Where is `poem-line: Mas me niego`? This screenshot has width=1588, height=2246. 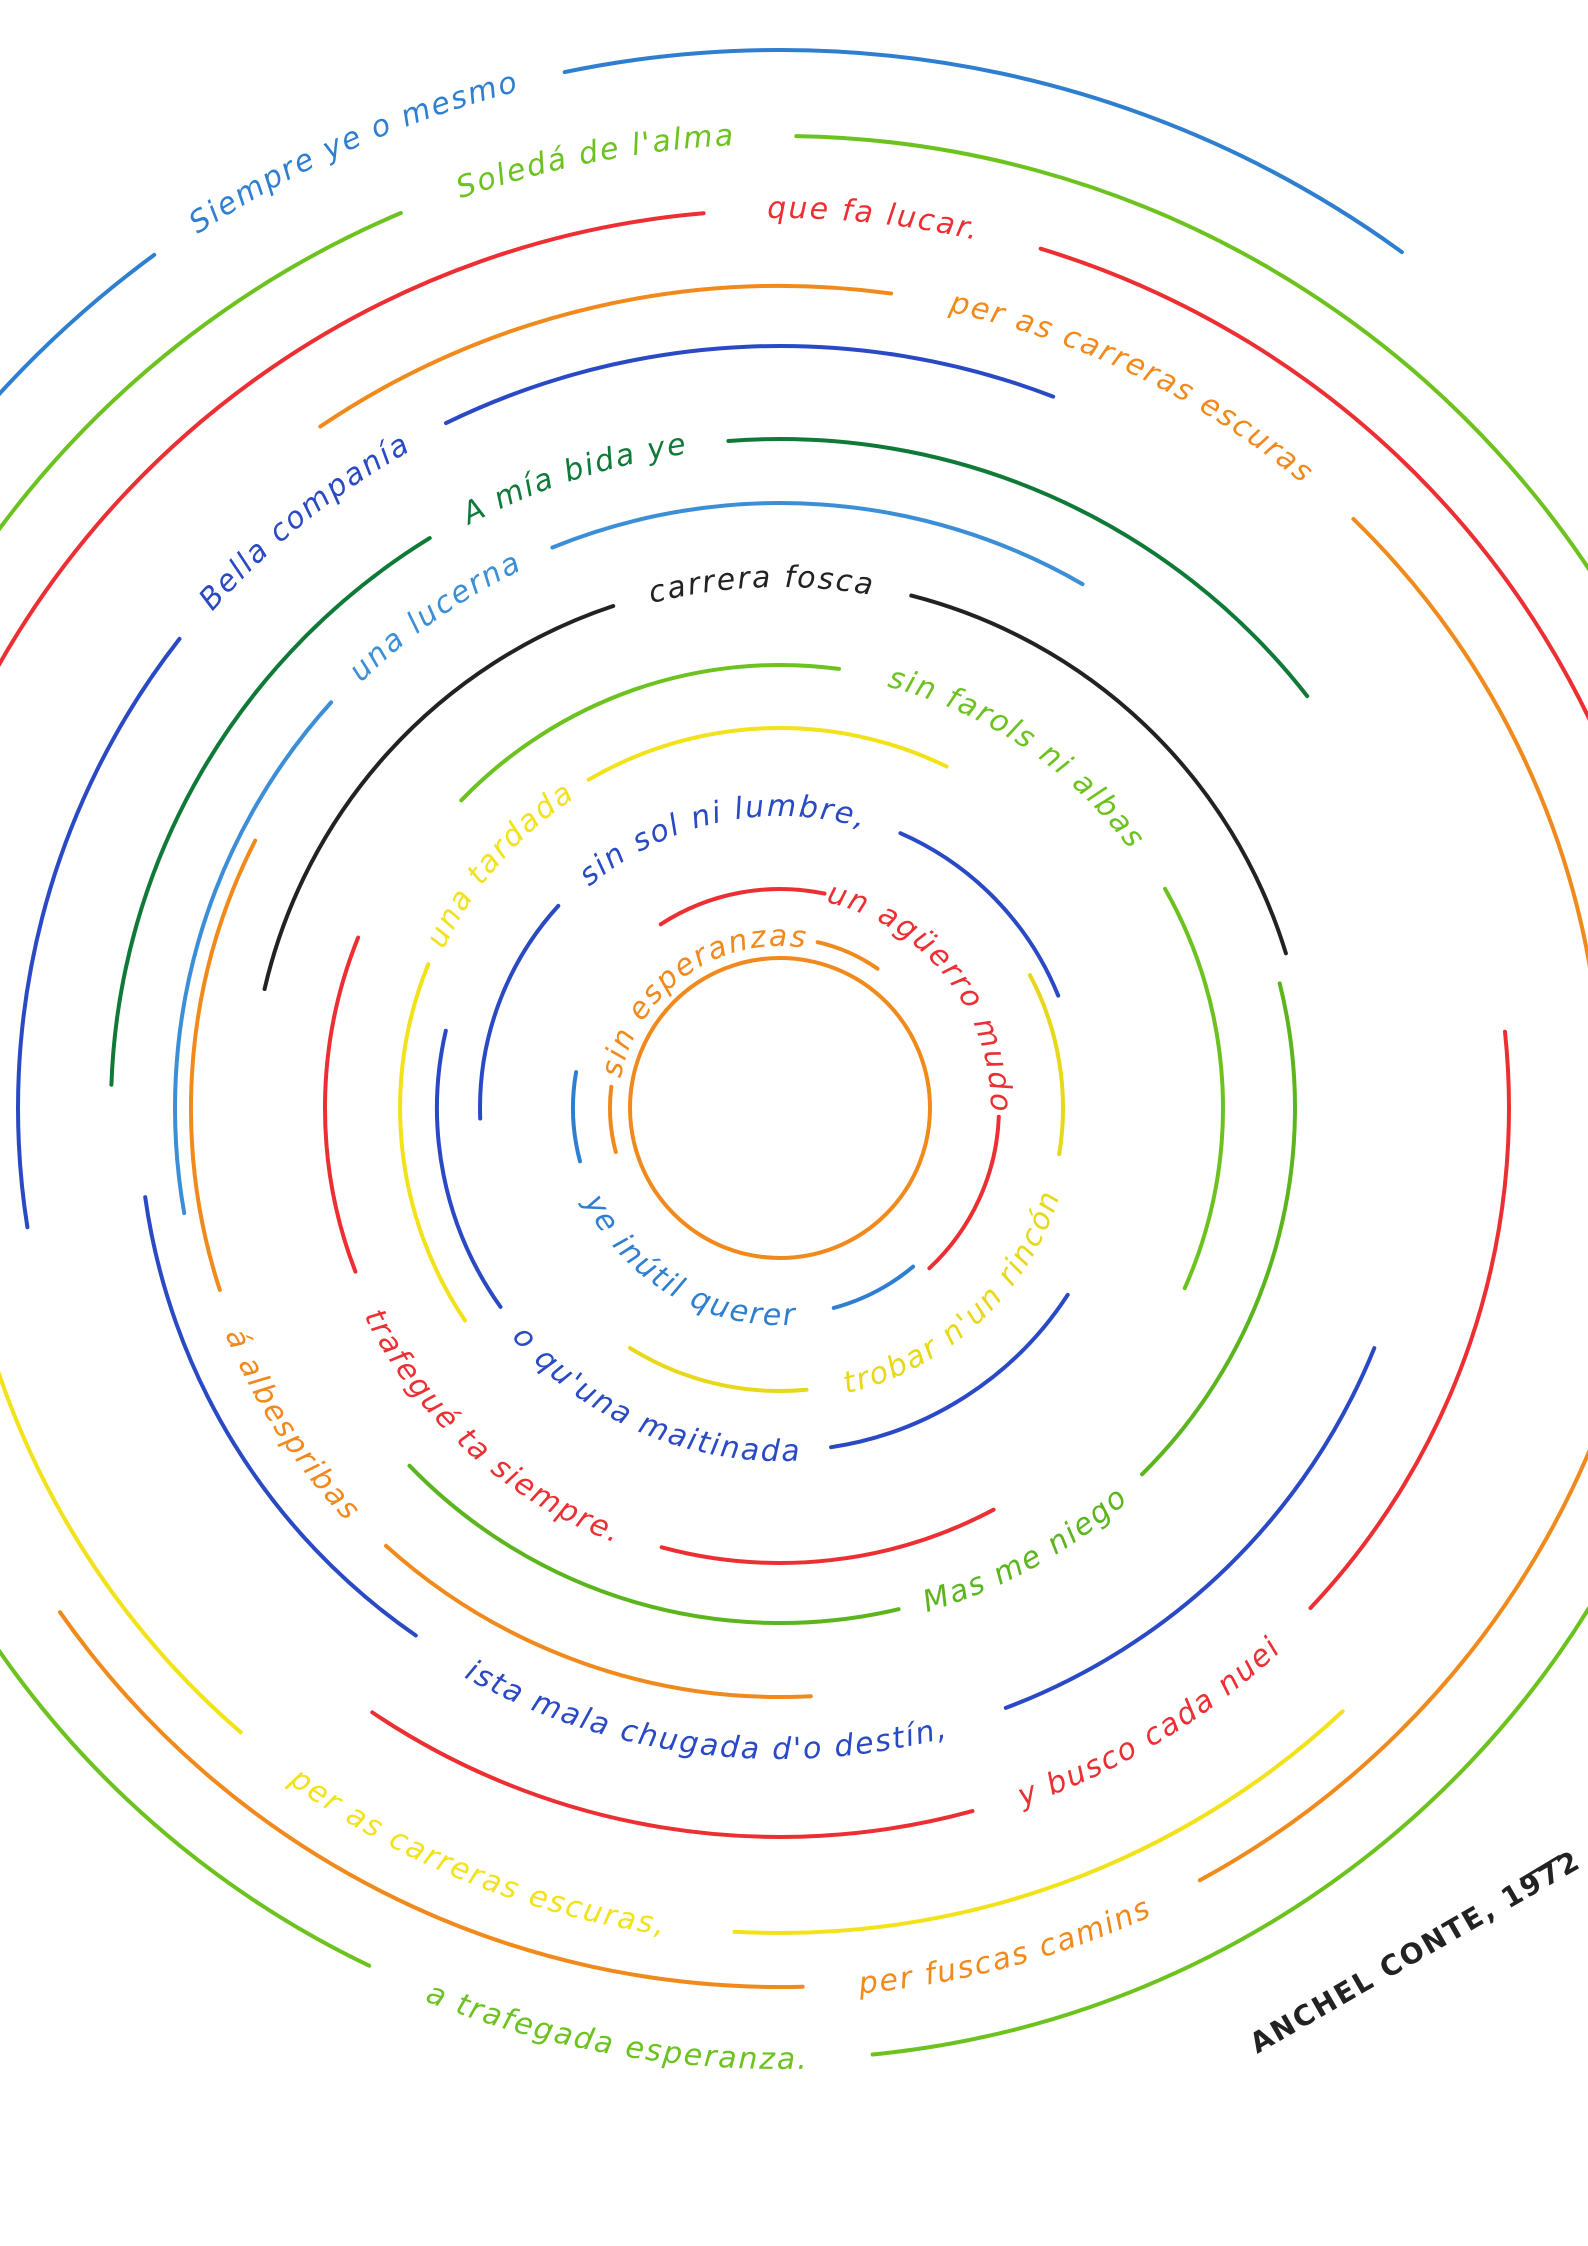 poem-line: Mas me niego is located at coordinates (1027, 1549).